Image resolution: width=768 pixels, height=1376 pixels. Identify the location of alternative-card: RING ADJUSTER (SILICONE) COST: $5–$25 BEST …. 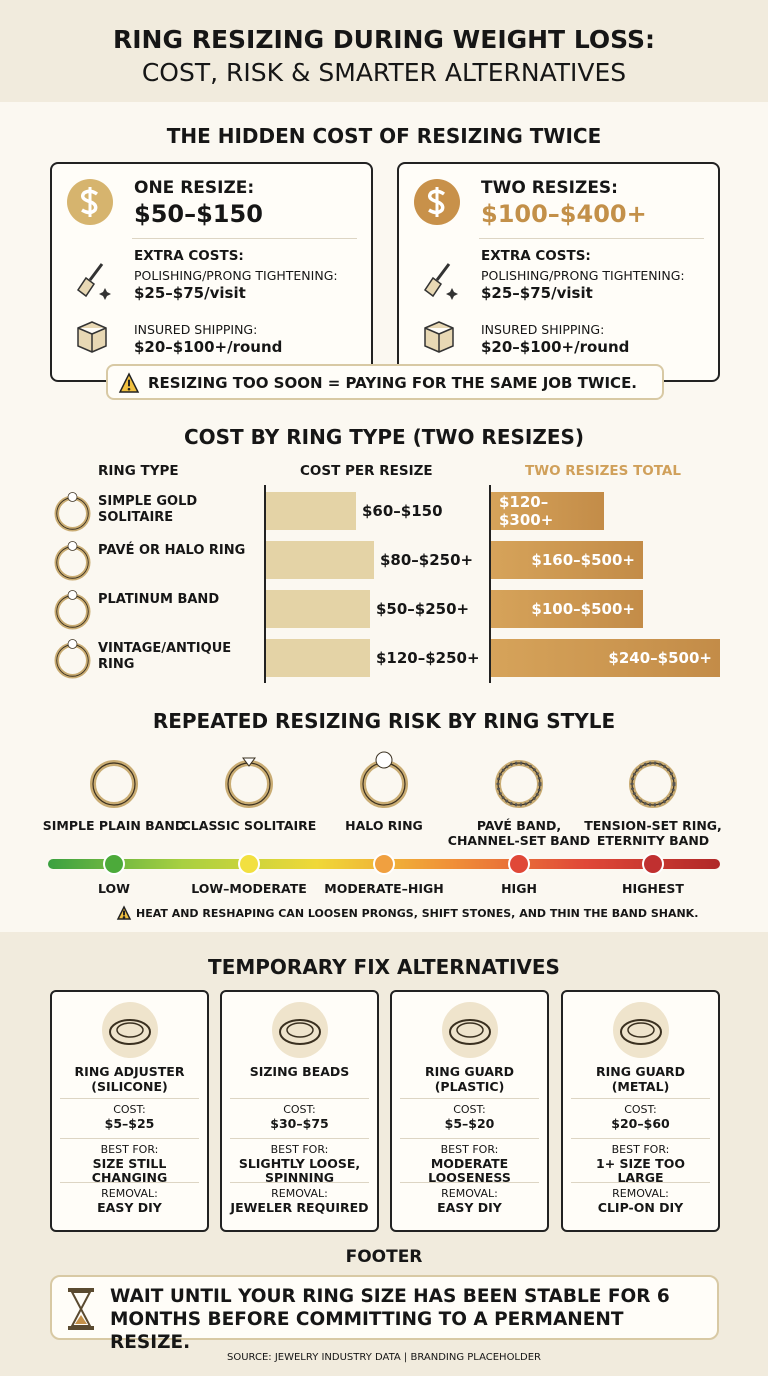
(129, 1111).